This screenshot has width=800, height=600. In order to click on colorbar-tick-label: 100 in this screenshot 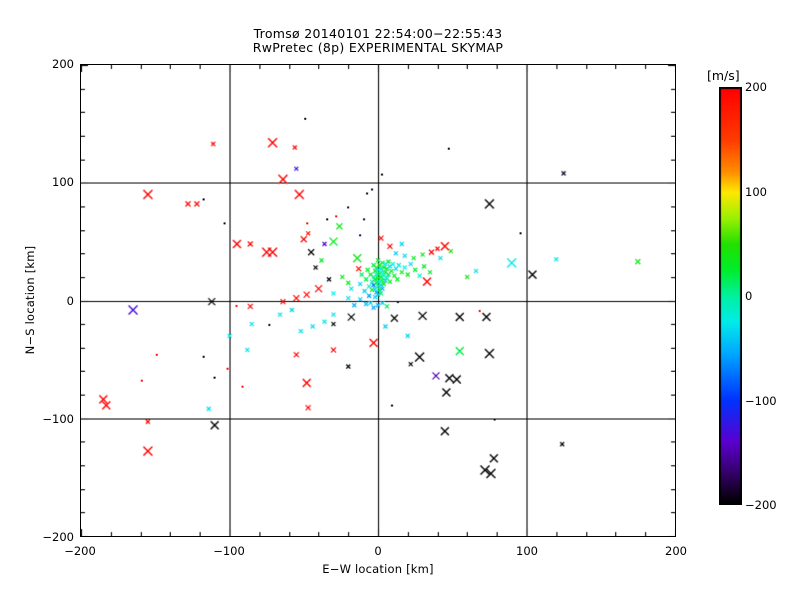, I will do `click(756, 191)`.